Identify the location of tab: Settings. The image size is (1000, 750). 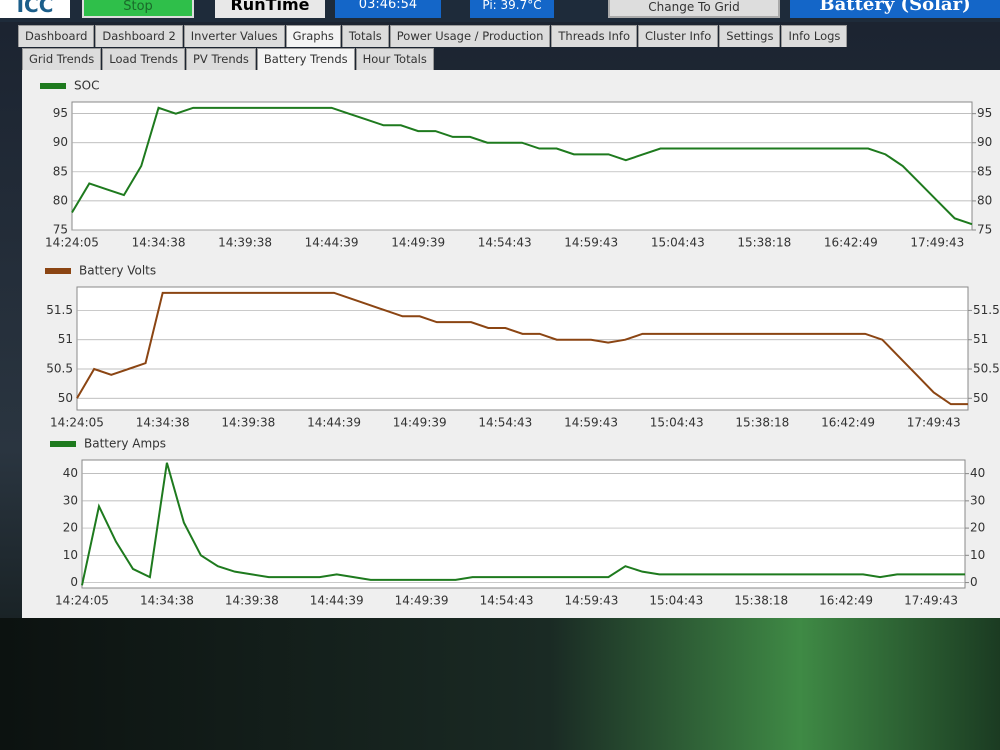
(750, 36).